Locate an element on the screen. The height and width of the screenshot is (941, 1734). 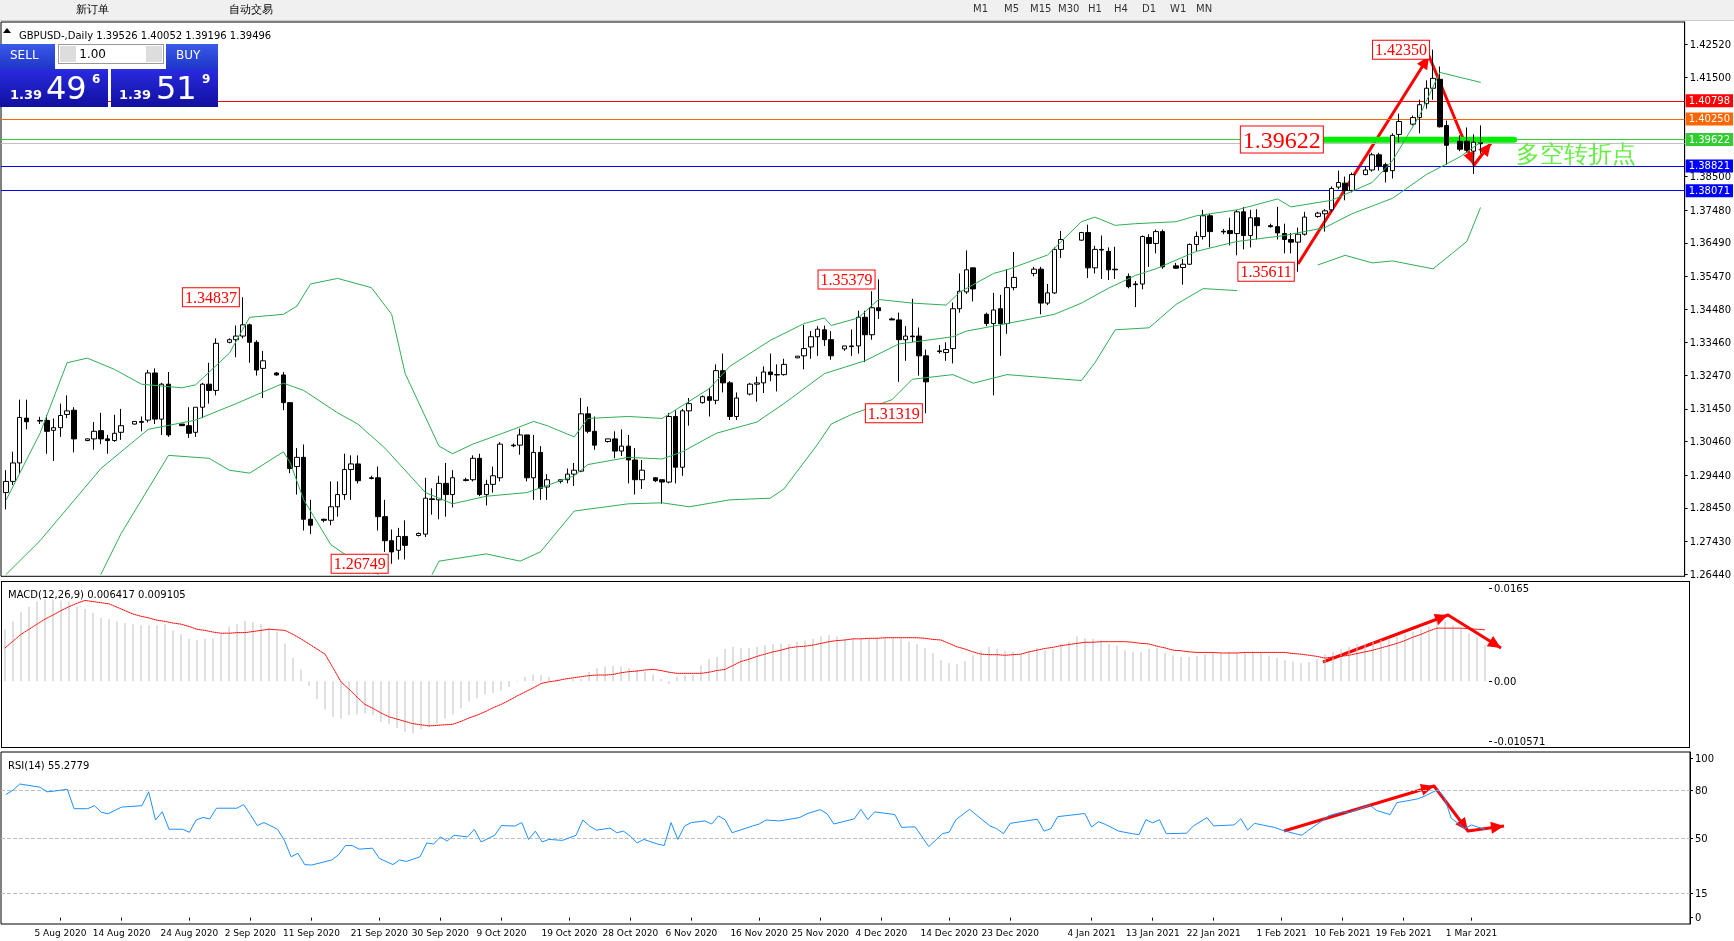
y-tick-label: 1.28450 is located at coordinates (1710, 508).